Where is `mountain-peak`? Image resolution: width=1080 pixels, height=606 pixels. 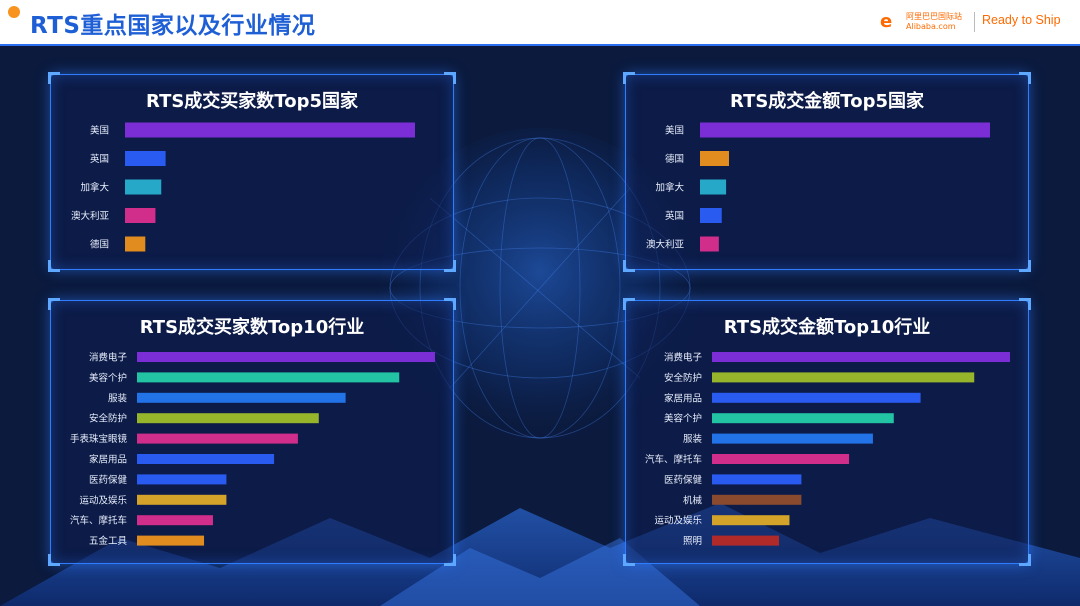 mountain-peak is located at coordinates (540, 572).